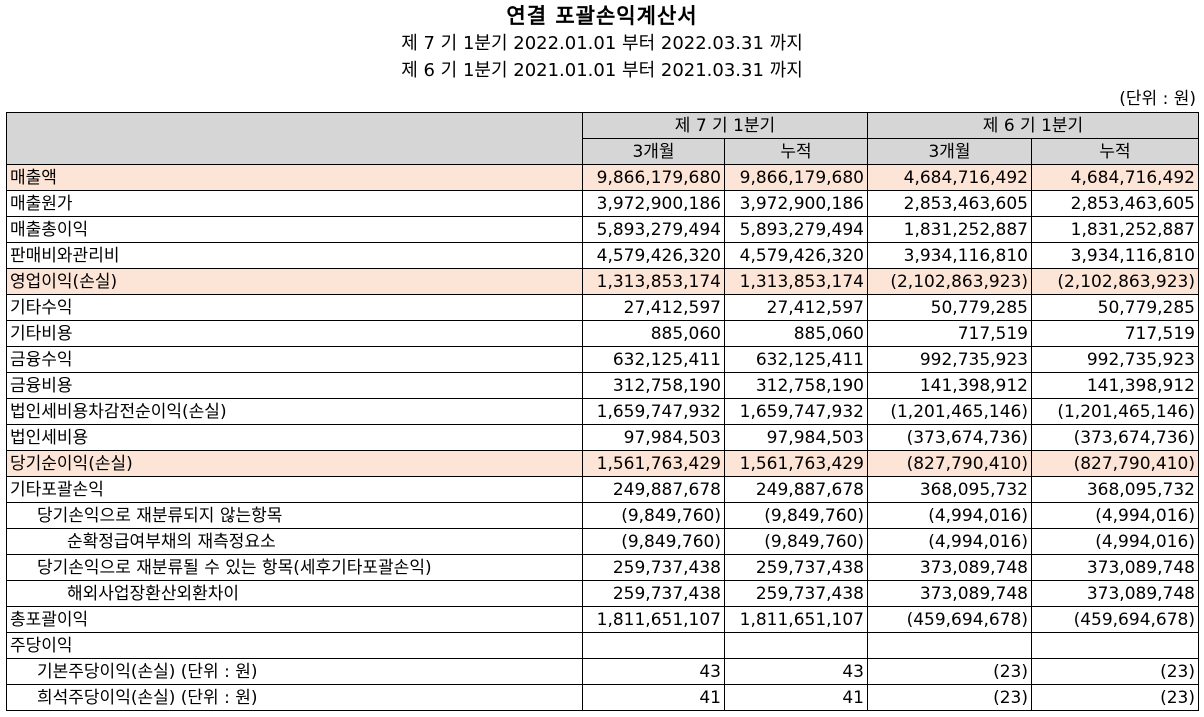 This screenshot has width=1204, height=717. I want to click on row-label: 매출원가, so click(294, 203).